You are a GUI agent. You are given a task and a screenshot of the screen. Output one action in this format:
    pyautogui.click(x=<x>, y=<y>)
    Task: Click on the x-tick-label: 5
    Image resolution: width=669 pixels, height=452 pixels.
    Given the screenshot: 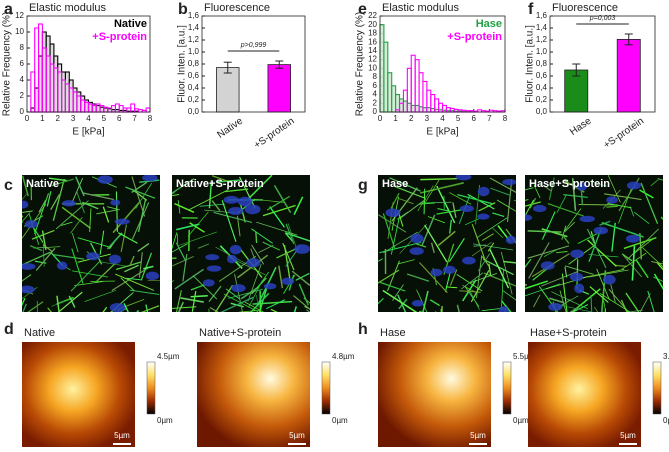 What is the action you would take?
    pyautogui.click(x=458, y=118)
    